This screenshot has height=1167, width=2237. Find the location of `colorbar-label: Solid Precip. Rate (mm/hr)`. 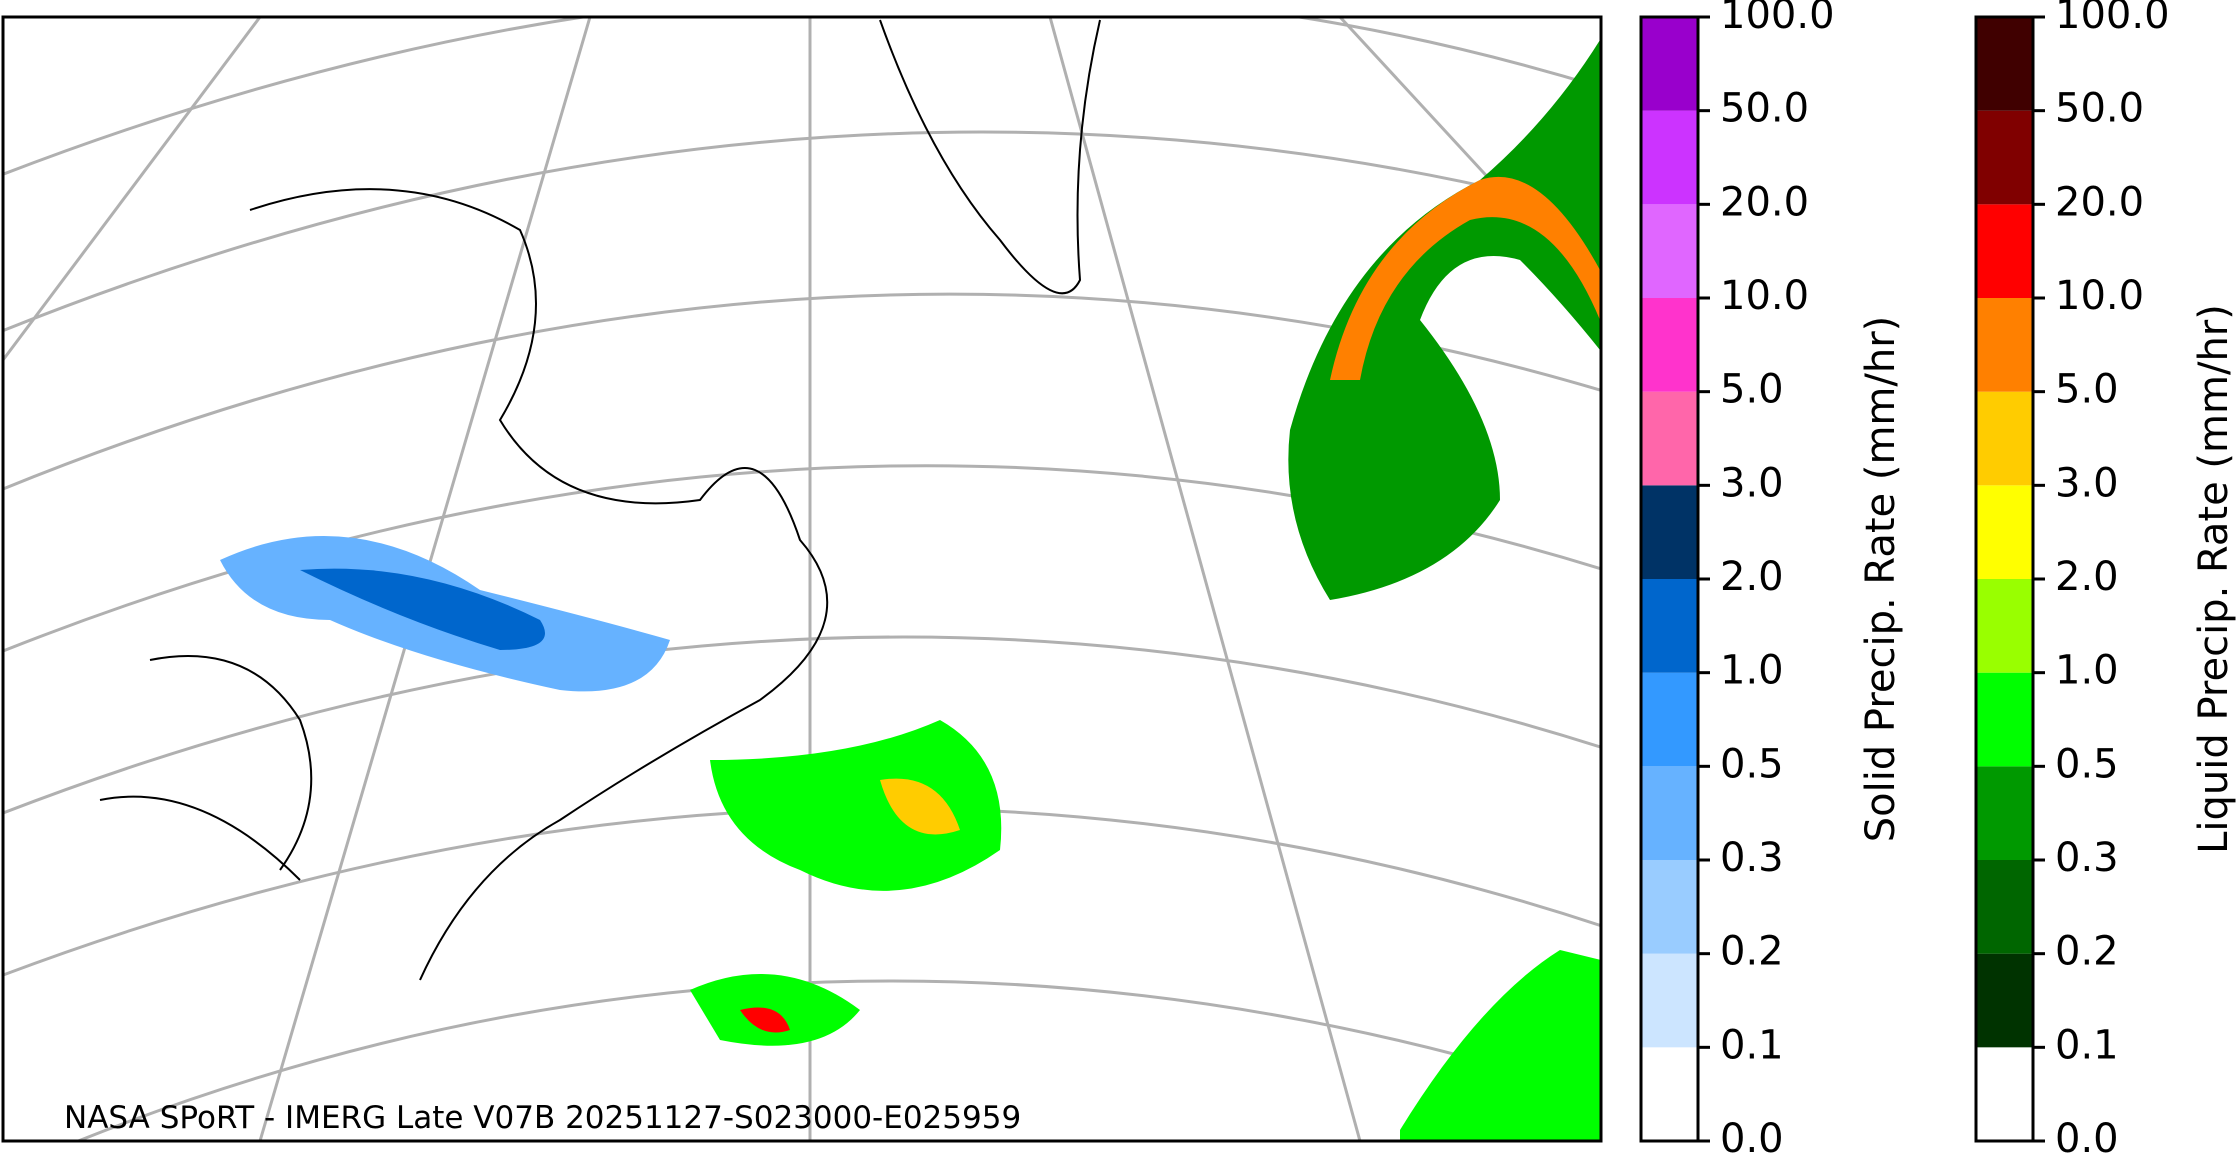

colorbar-label: Solid Precip. Rate (mm/hr) is located at coordinates (1881, 579).